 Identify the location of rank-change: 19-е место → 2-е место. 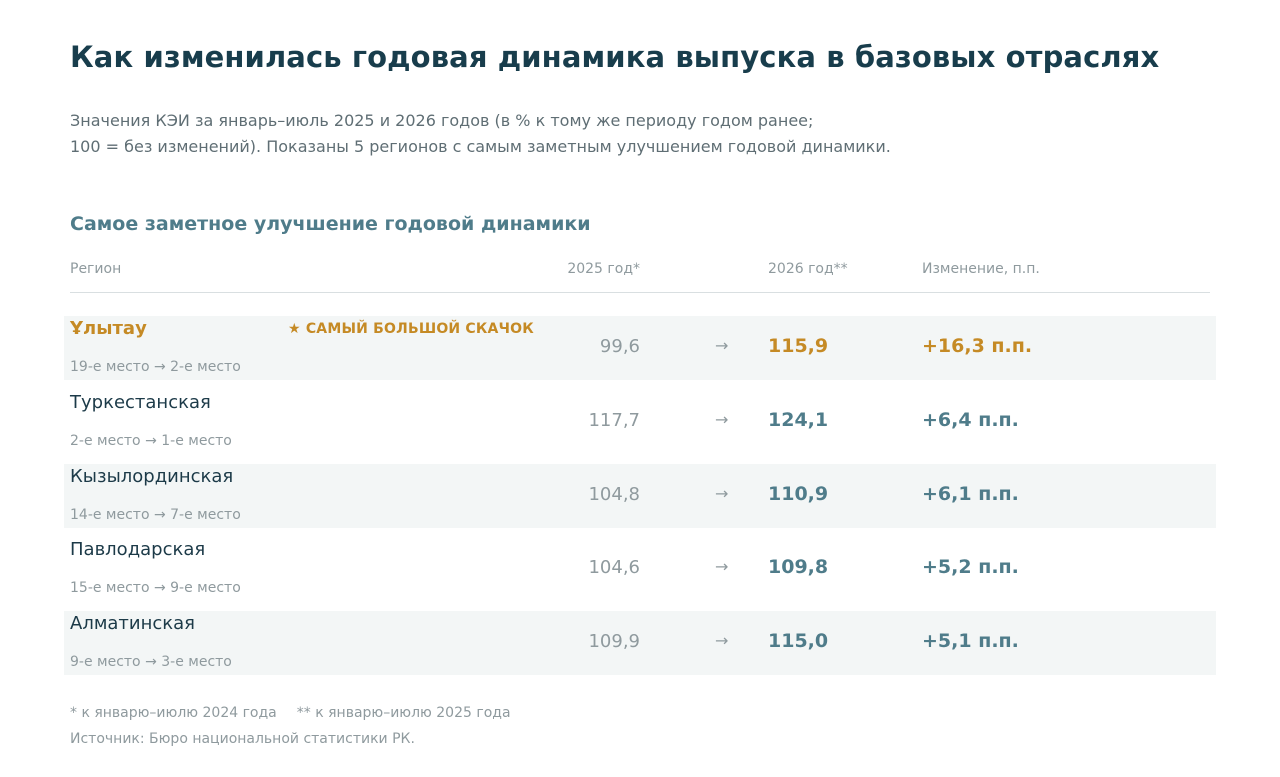
(155, 367).